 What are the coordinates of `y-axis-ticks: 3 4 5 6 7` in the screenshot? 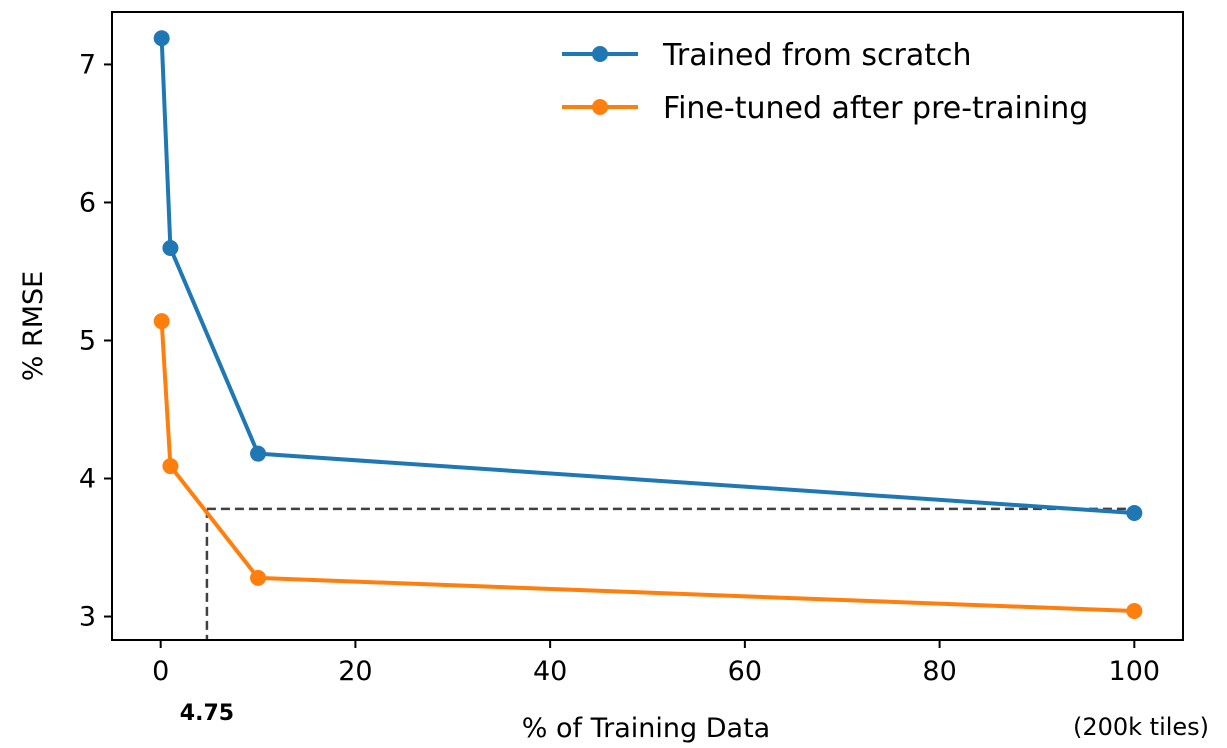 It's located at (95, 341).